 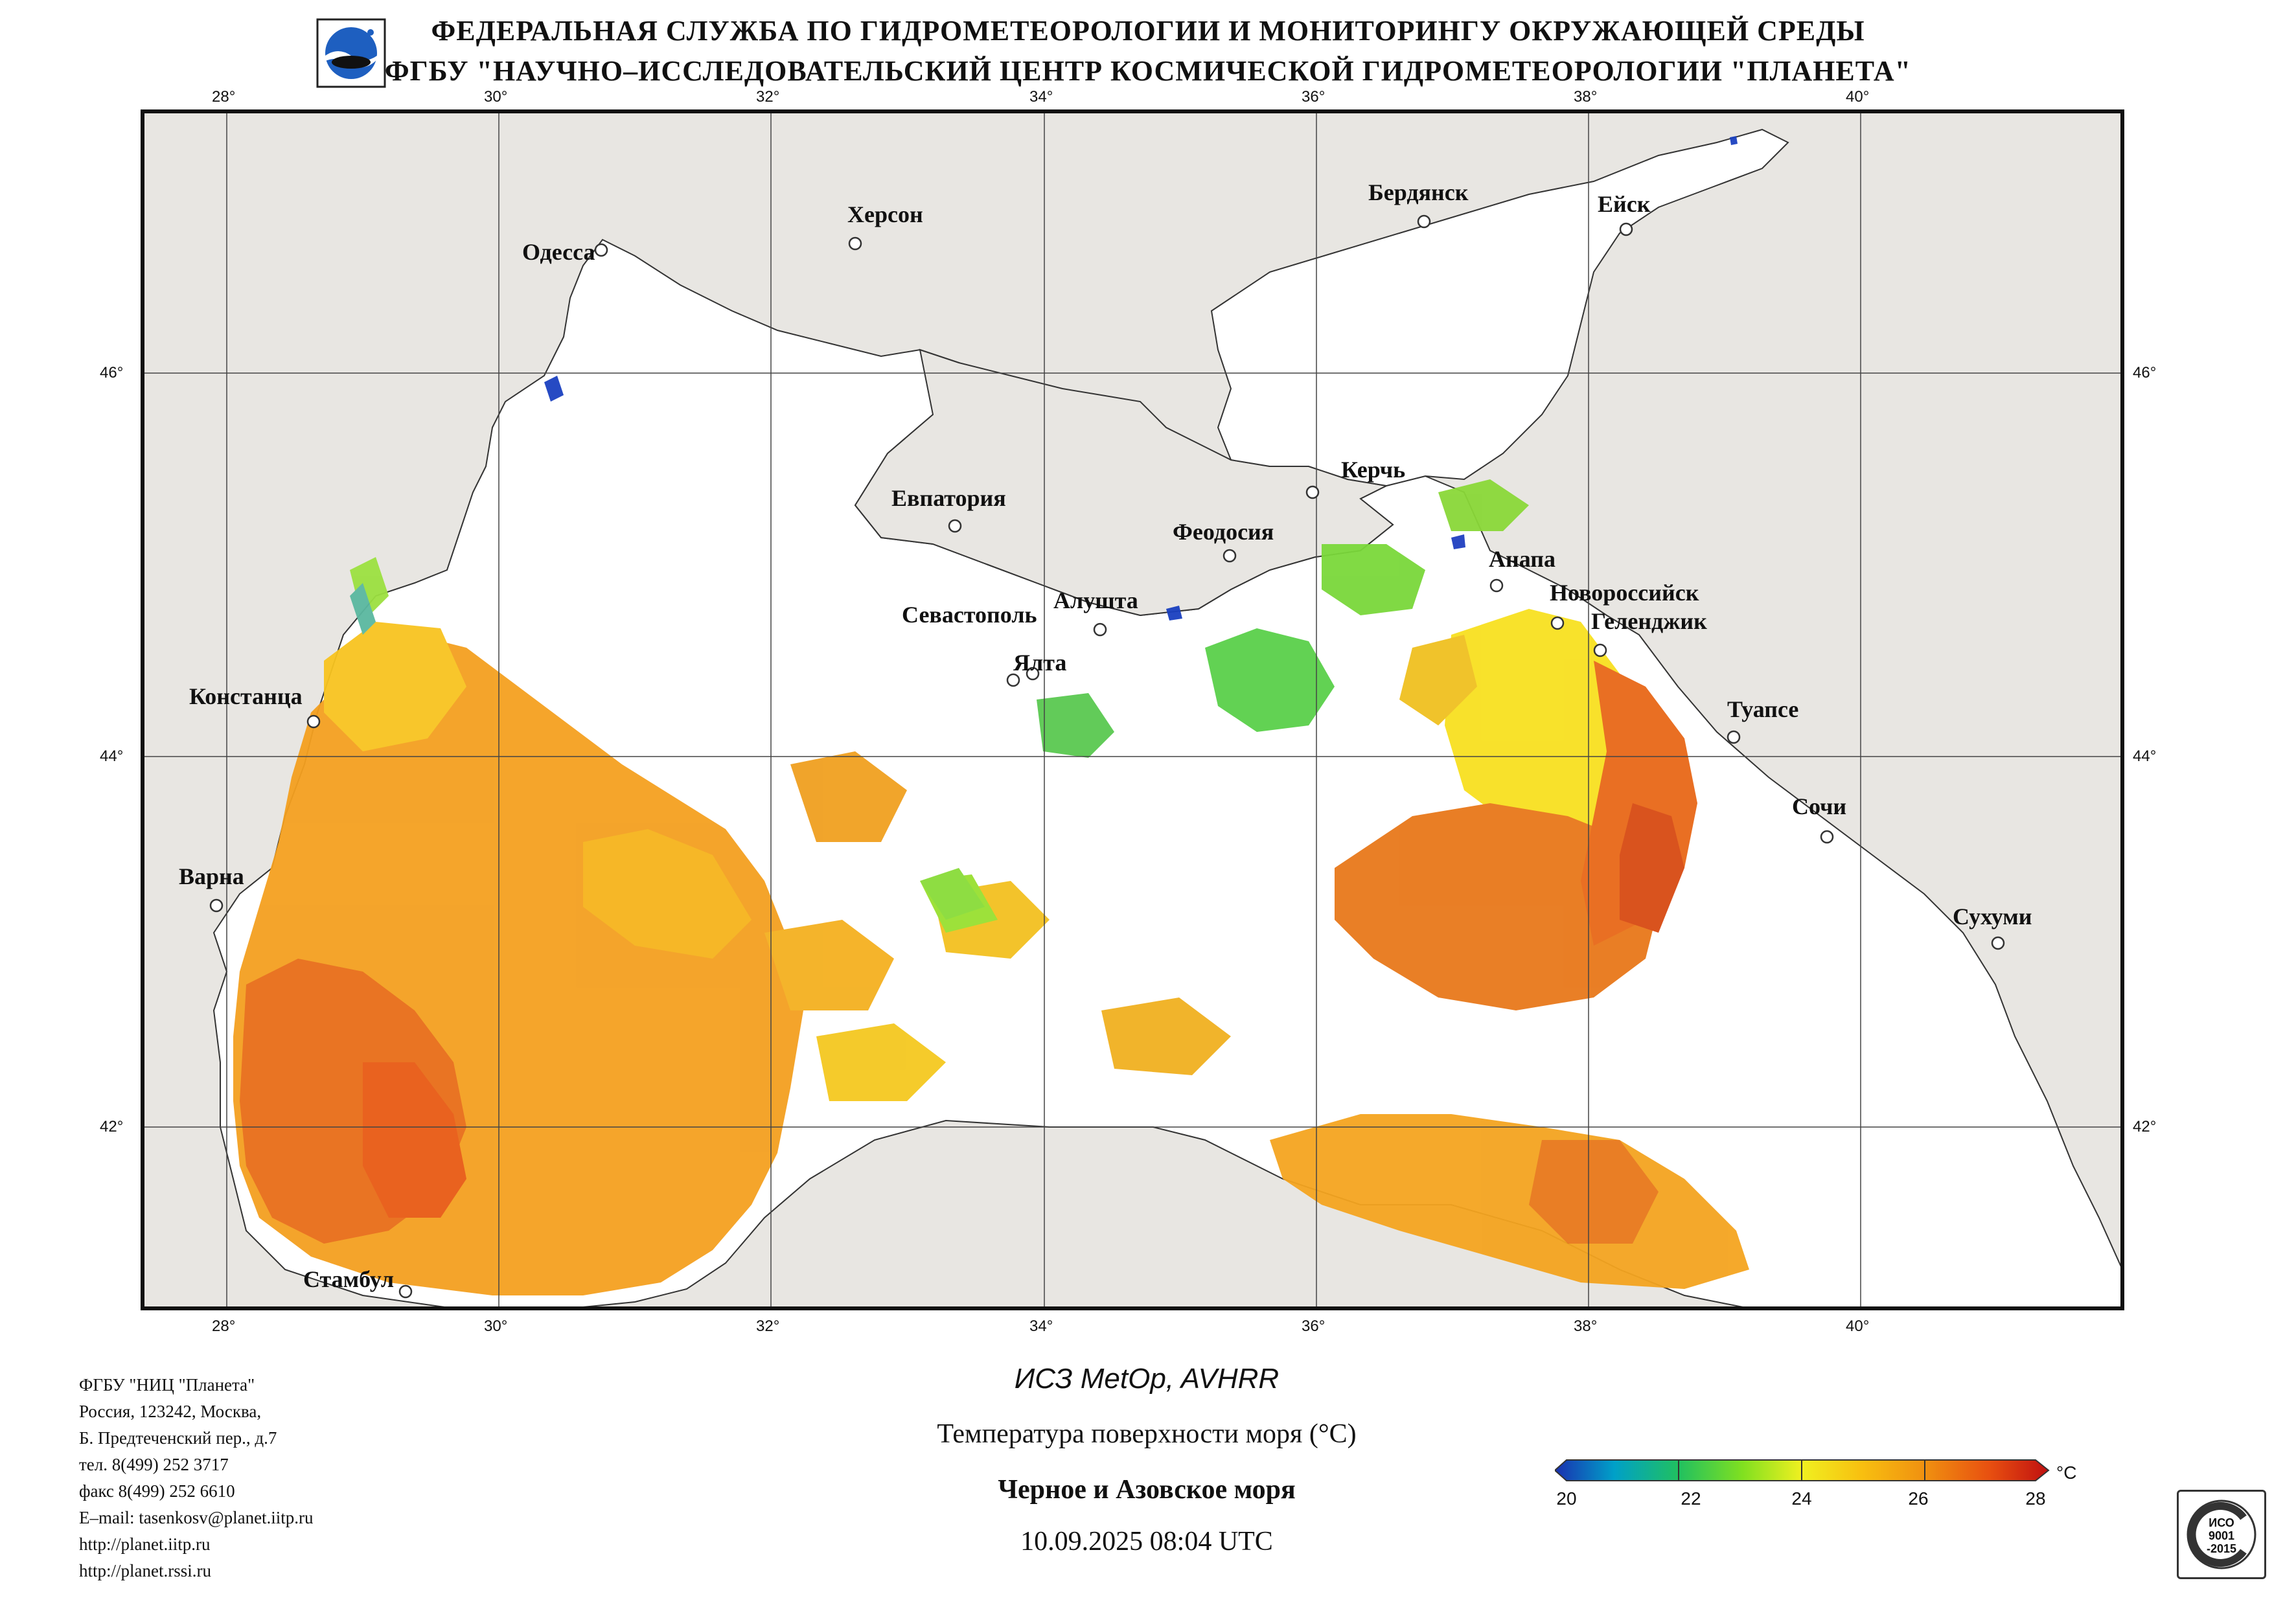 I want to click on address-line: Б. Предтеченский пер., д.7, so click(x=178, y=1438).